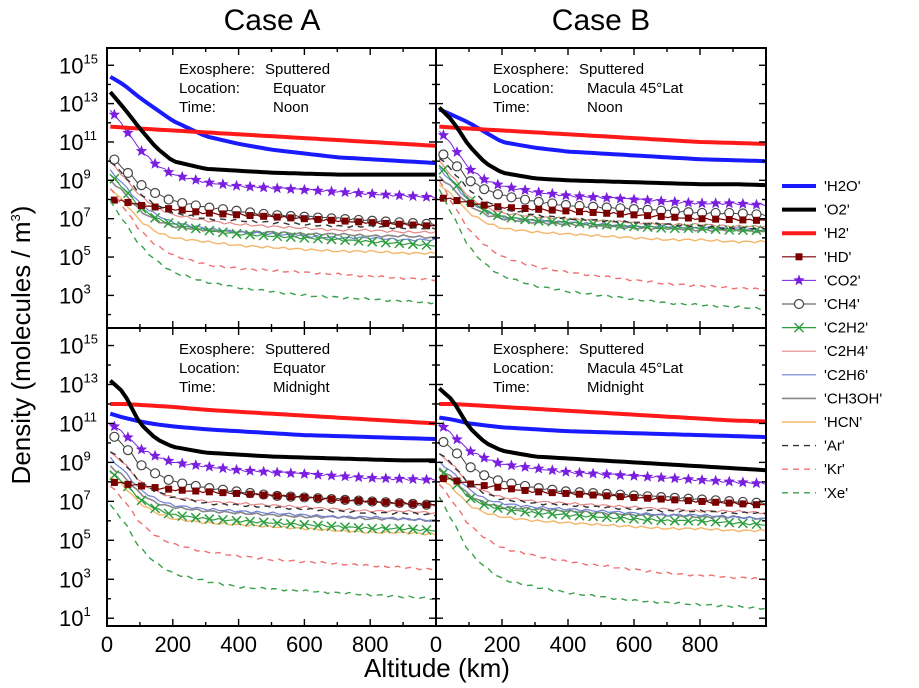  Describe the element at coordinates (15, 217) in the screenshot. I see `y-axis-title-sup: 3` at that location.